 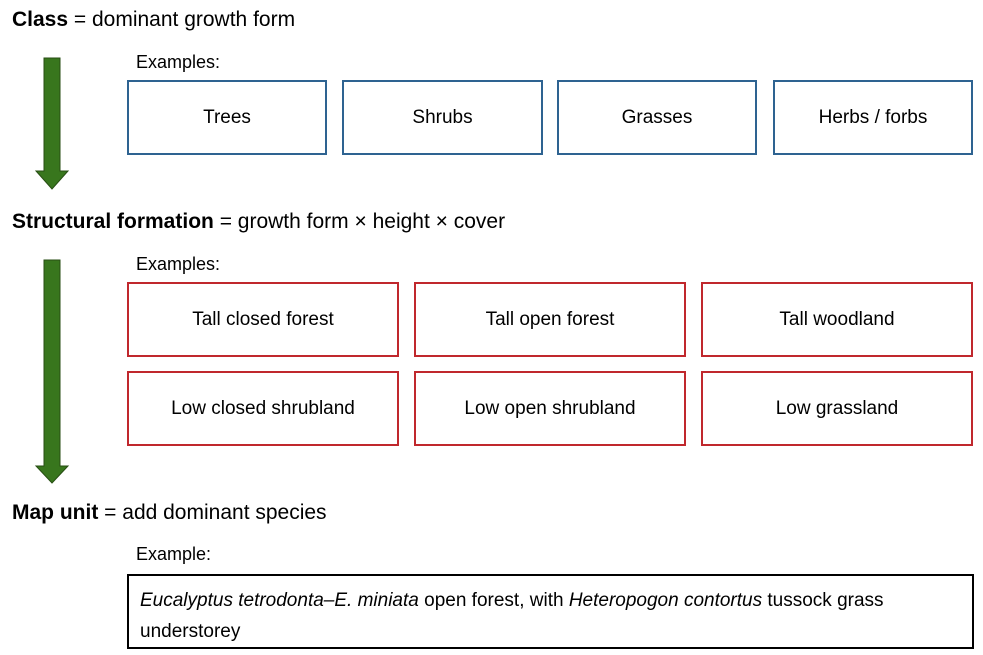 I want to click on species-name-2: Heteropogon contortus, so click(x=665, y=600).